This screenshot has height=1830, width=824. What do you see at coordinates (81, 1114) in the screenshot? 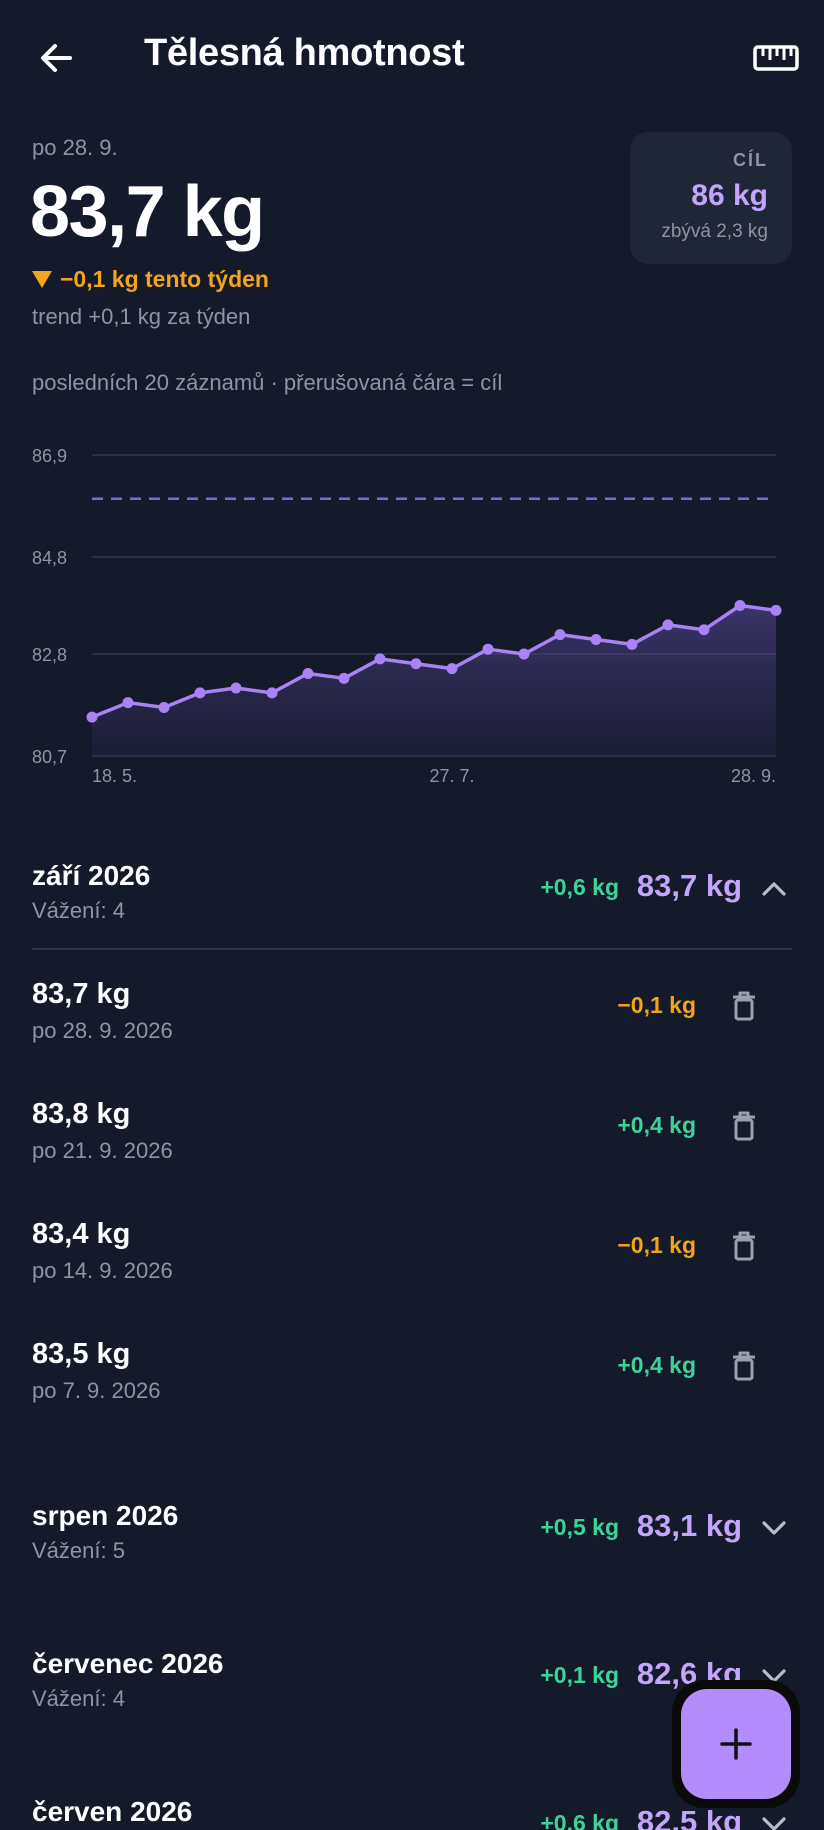
I see `entry-weight: 83,8 kg` at bounding box center [81, 1114].